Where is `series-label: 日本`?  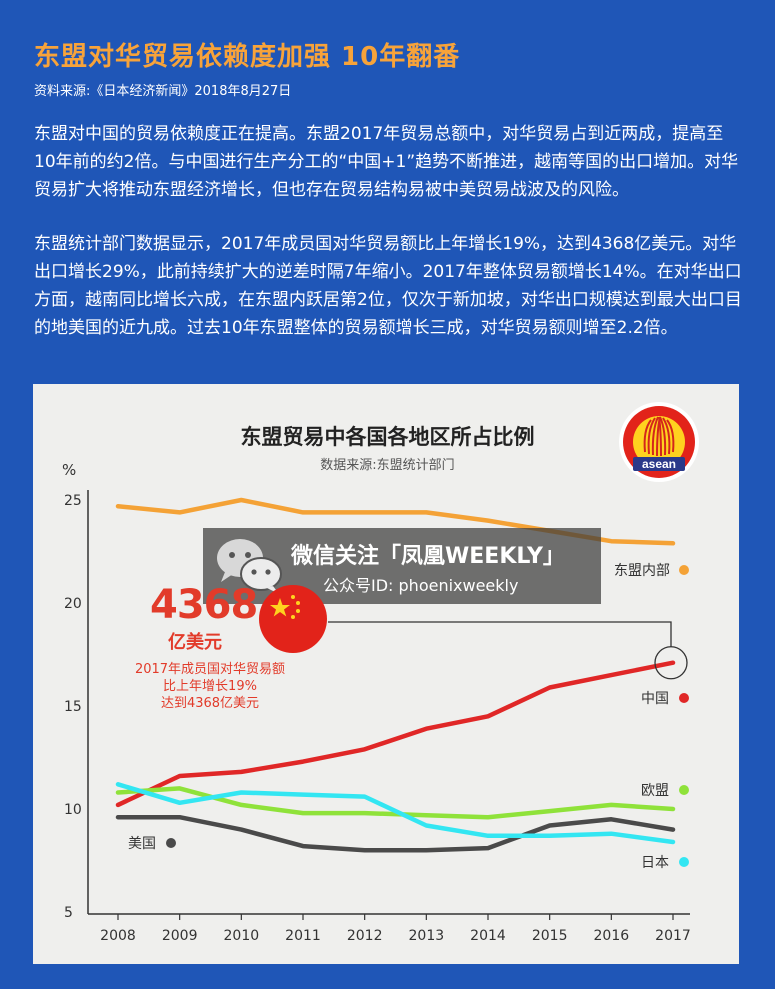
series-label: 日本 is located at coordinates (655, 863).